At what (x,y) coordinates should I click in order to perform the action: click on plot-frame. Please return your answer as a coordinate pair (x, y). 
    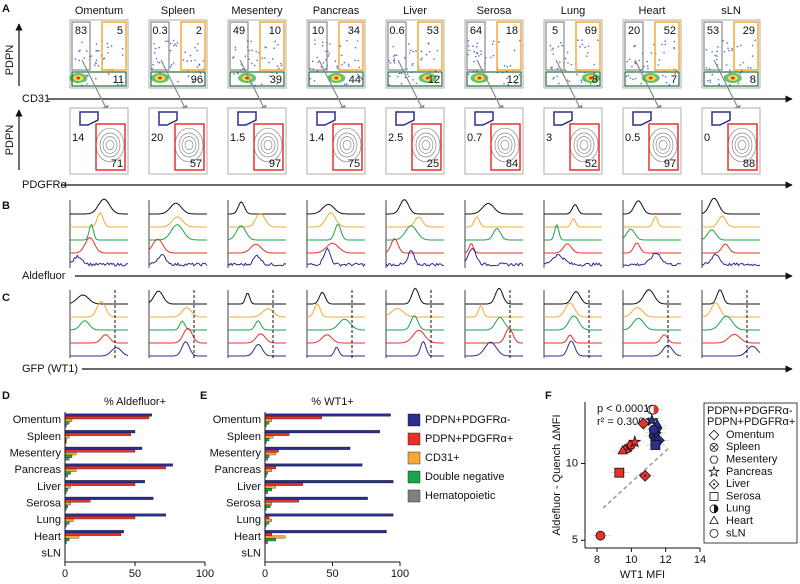
    Looking at the image, I should click on (731, 141).